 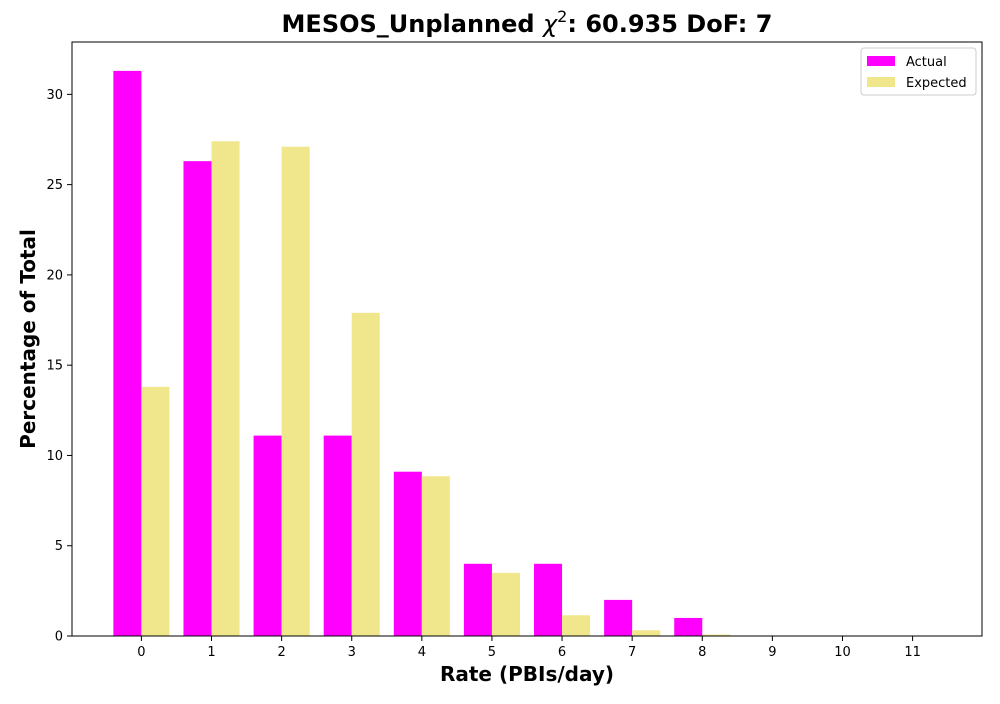 What do you see at coordinates (549, 24) in the screenshot?
I see `title-chi: χ` at bounding box center [549, 24].